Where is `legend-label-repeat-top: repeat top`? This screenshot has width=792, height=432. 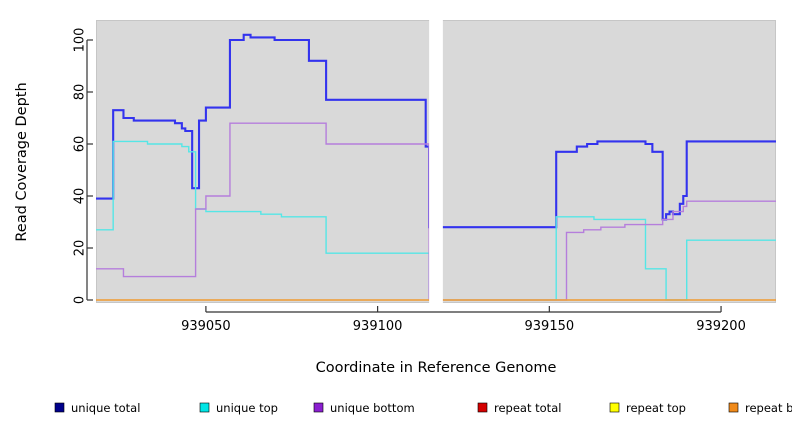
legend-label-repeat-top: repeat top is located at coordinates (656, 408).